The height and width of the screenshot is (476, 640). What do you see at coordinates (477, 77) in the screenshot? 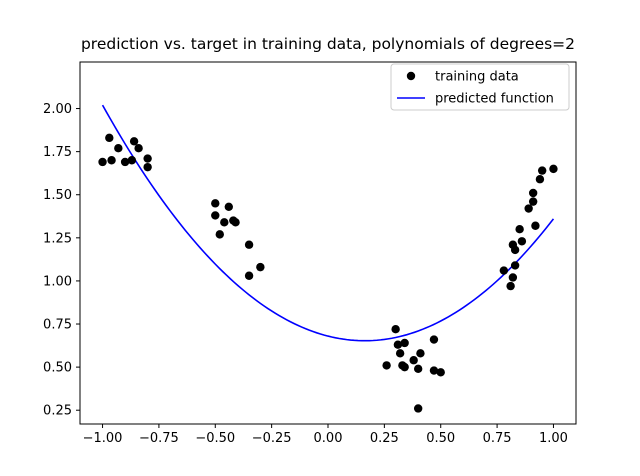
I see `legend-label-training-data: training data` at bounding box center [477, 77].